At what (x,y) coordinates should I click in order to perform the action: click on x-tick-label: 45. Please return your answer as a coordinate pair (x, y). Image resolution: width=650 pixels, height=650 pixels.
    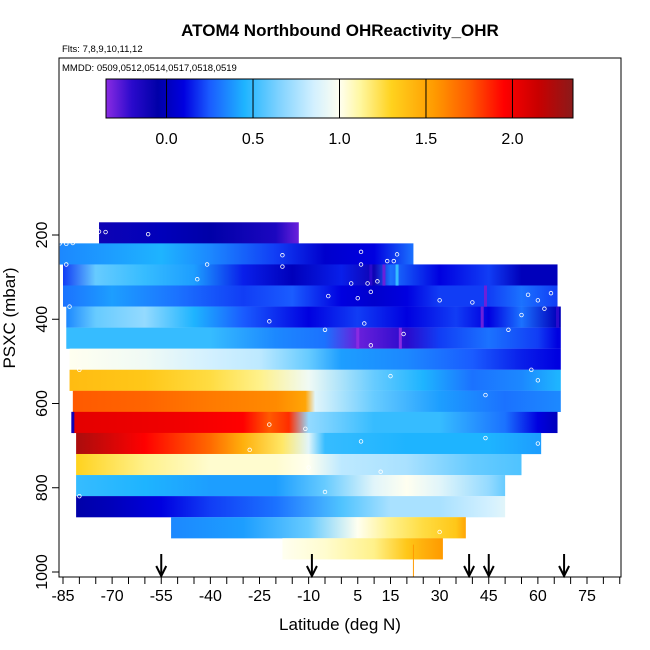
    Looking at the image, I should click on (489, 596).